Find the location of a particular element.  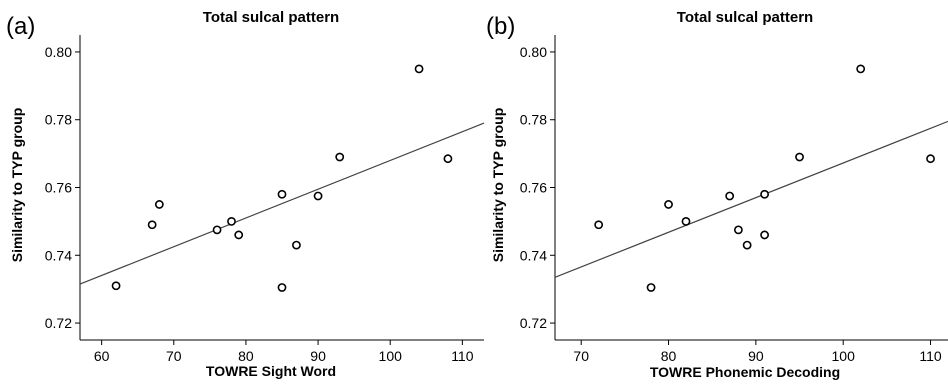

panel-label: (b) is located at coordinates (500, 26).